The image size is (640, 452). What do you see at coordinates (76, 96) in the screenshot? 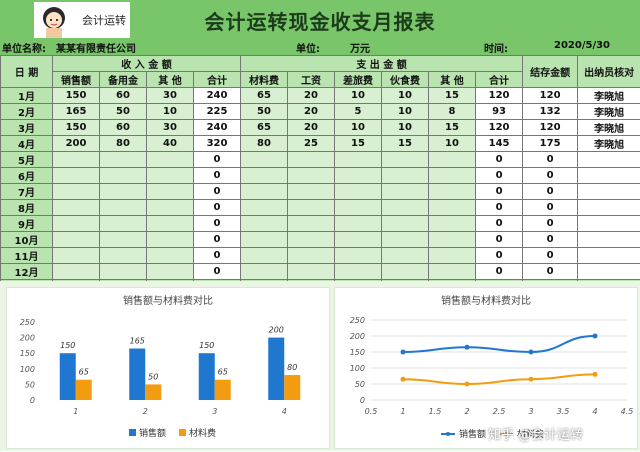
I see `table-cell: 150` at bounding box center [76, 96].